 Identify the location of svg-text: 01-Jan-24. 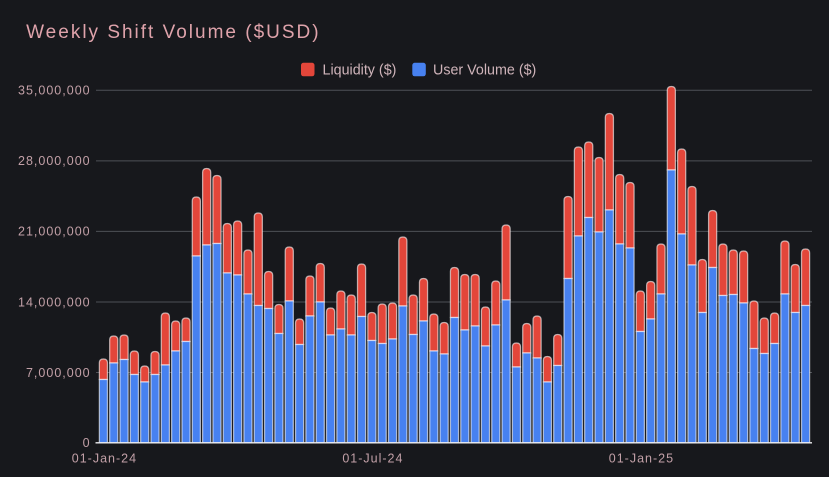
(104, 459).